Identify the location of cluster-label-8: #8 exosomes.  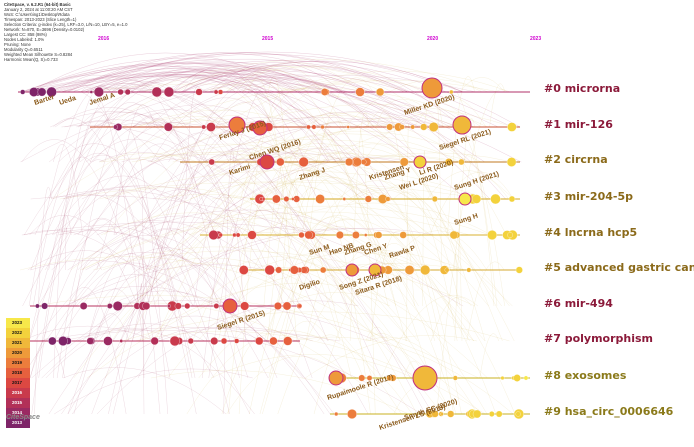
(585, 375).